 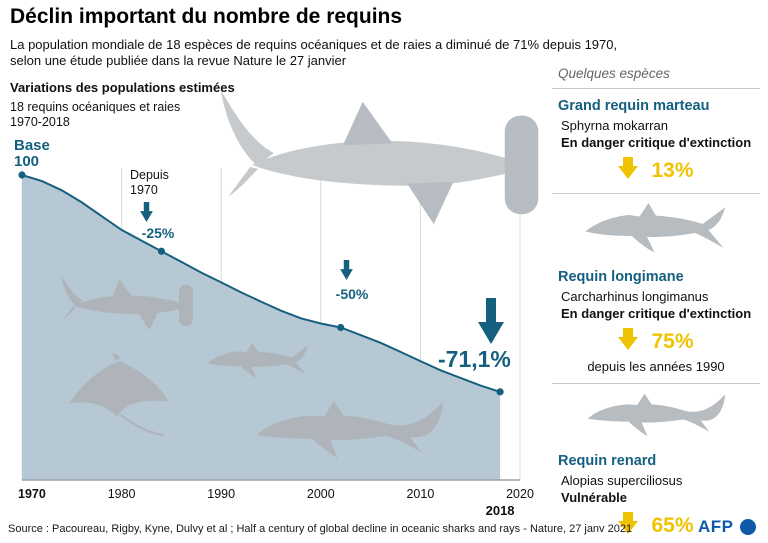 I want to click on svg-text: 1980, so click(x=122, y=494).